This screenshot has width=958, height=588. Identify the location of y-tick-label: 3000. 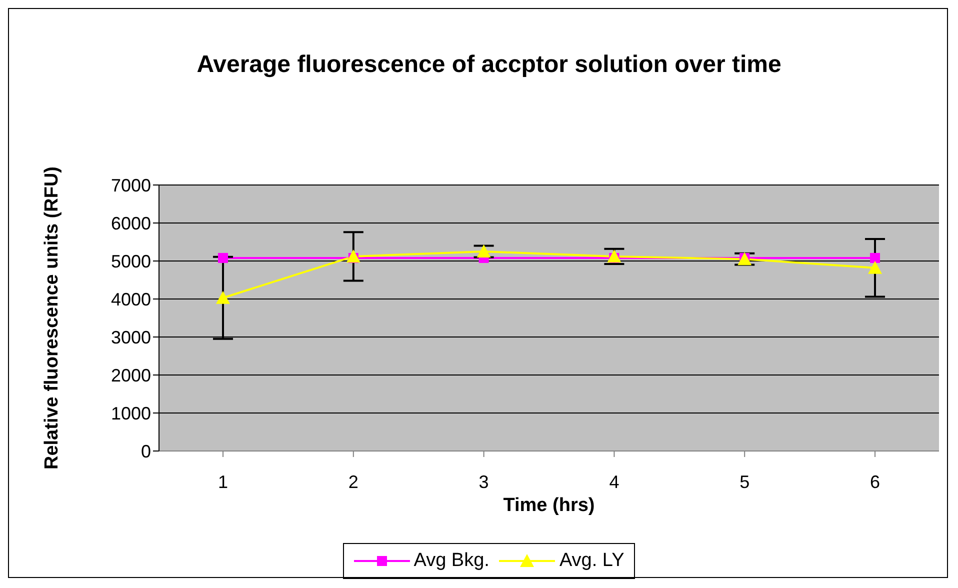
(130, 337).